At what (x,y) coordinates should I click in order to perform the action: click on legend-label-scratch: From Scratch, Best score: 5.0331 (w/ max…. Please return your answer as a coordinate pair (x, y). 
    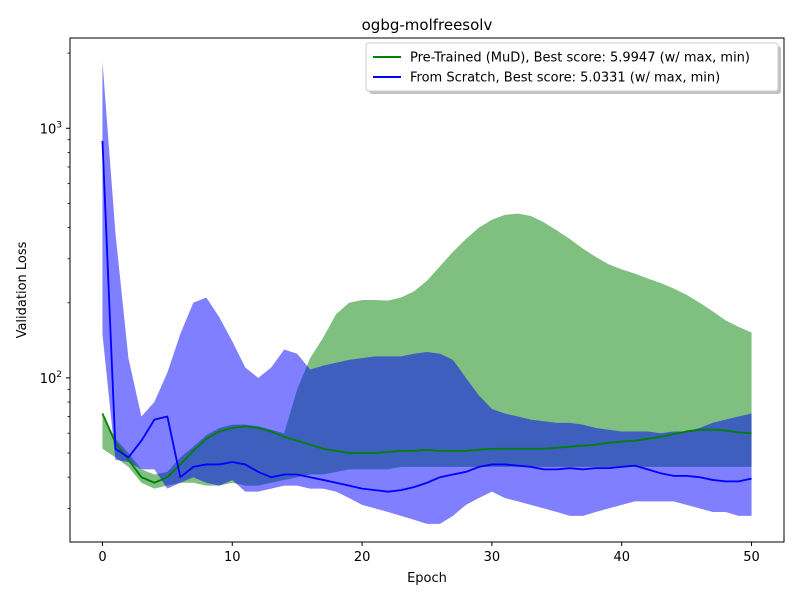
    Looking at the image, I should click on (565, 78).